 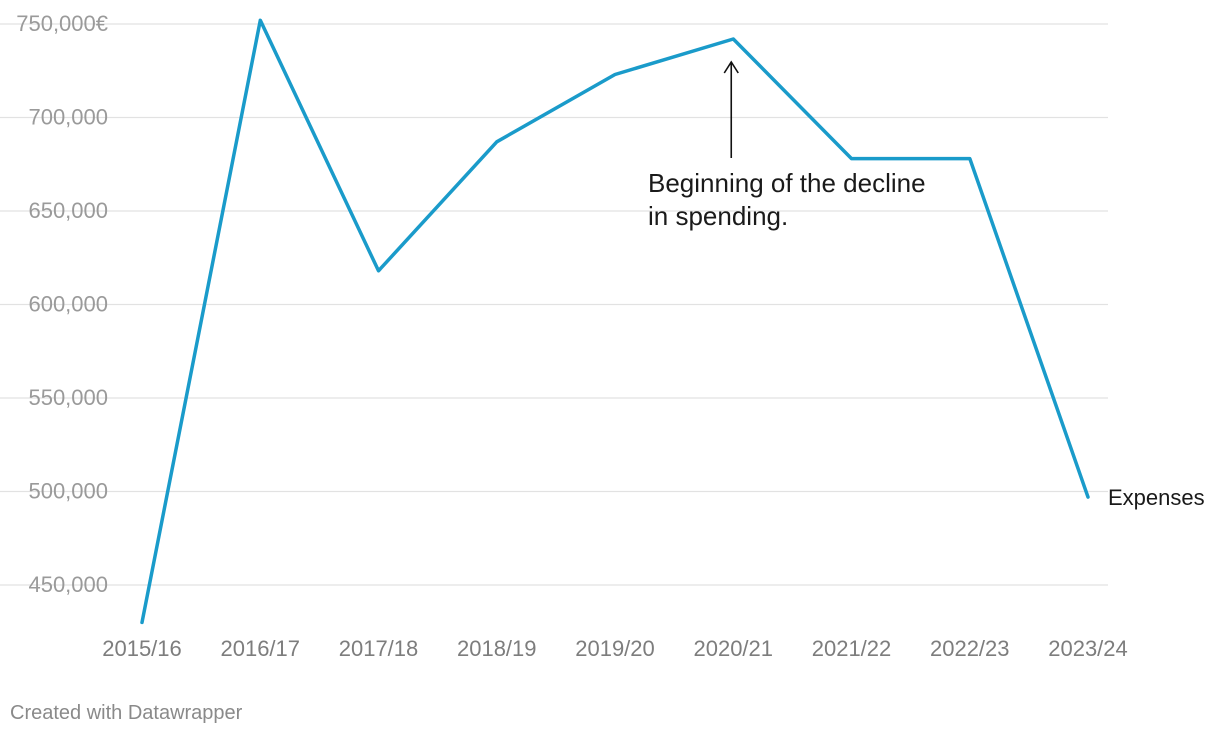 What do you see at coordinates (731, 67) in the screenshot?
I see `annotation-arrowhead` at bounding box center [731, 67].